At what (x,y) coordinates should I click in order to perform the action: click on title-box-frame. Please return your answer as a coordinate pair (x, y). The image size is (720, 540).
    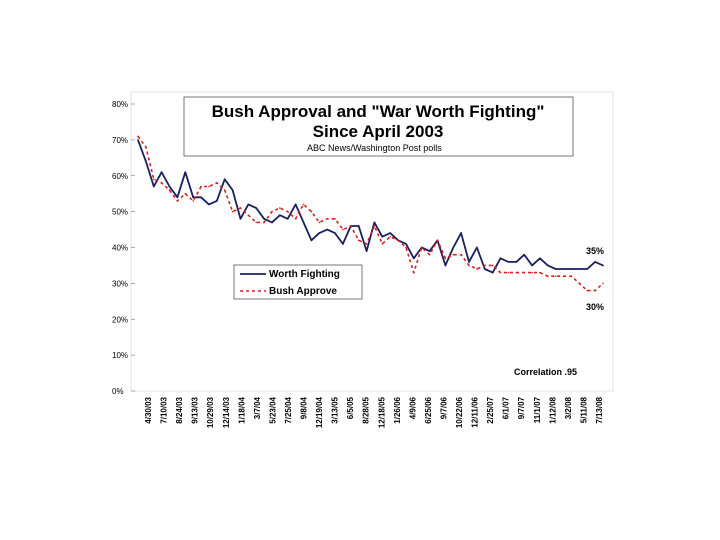
    Looking at the image, I should click on (378, 126).